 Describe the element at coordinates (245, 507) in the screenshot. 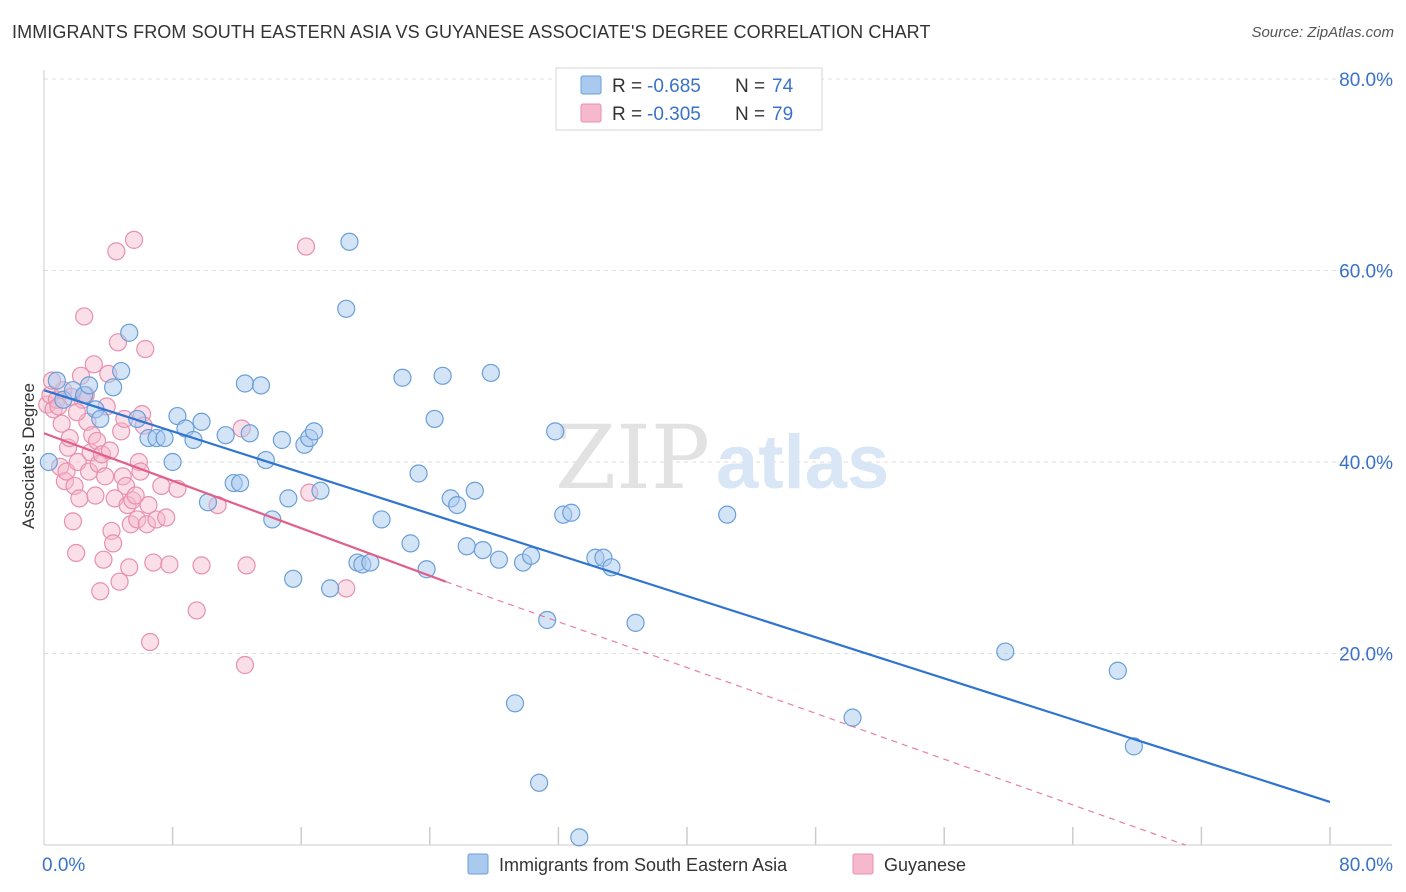

I see `guyanese-trend-line` at that location.